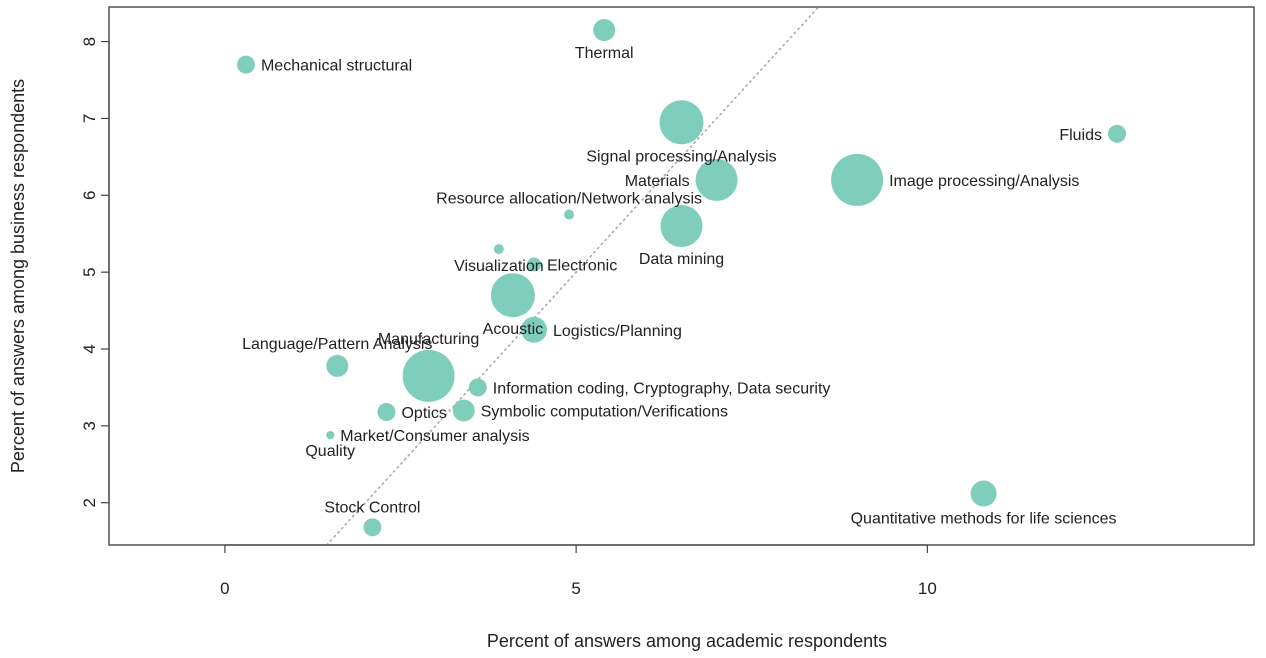 Image resolution: width=1266 pixels, height=658 pixels. I want to click on y-tick-label: 2, so click(89, 502).